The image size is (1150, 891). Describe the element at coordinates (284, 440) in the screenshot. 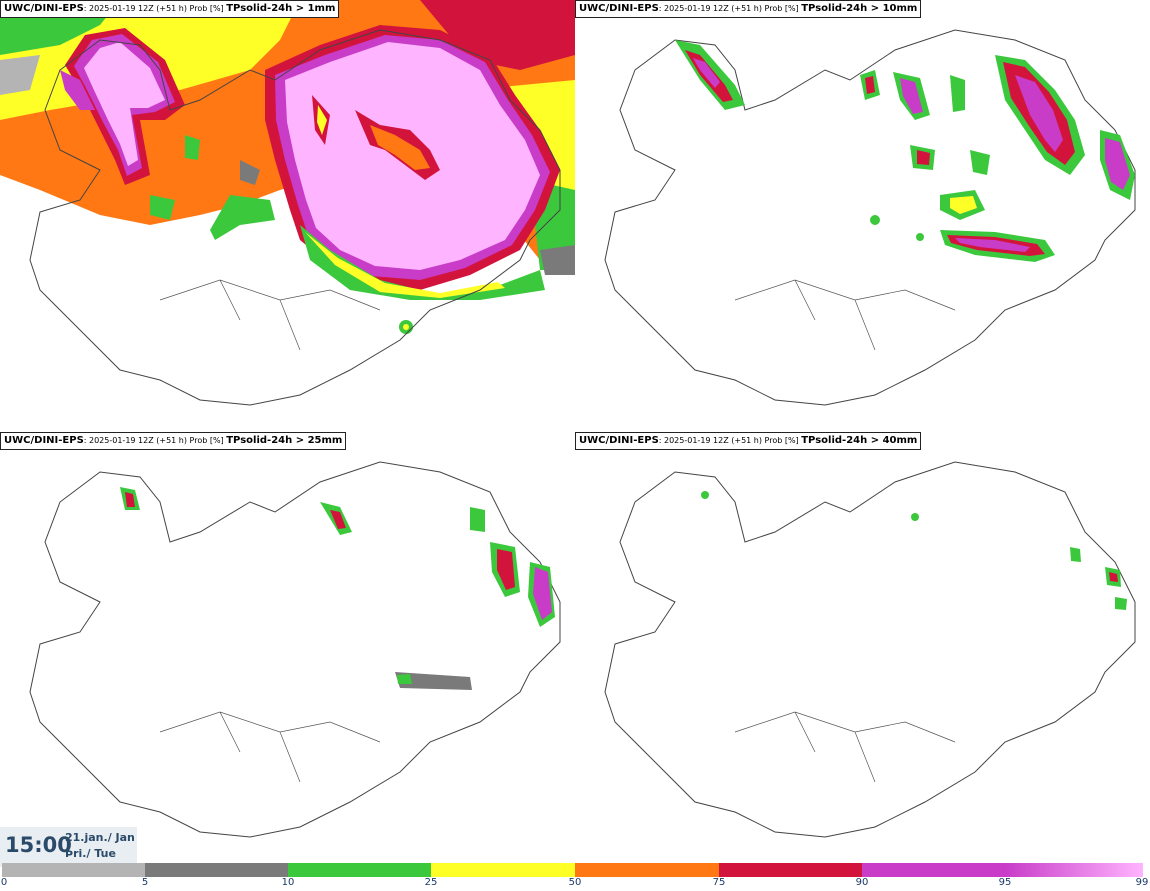

I see `variable-label: TPsolid-24h > 25mm` at that location.